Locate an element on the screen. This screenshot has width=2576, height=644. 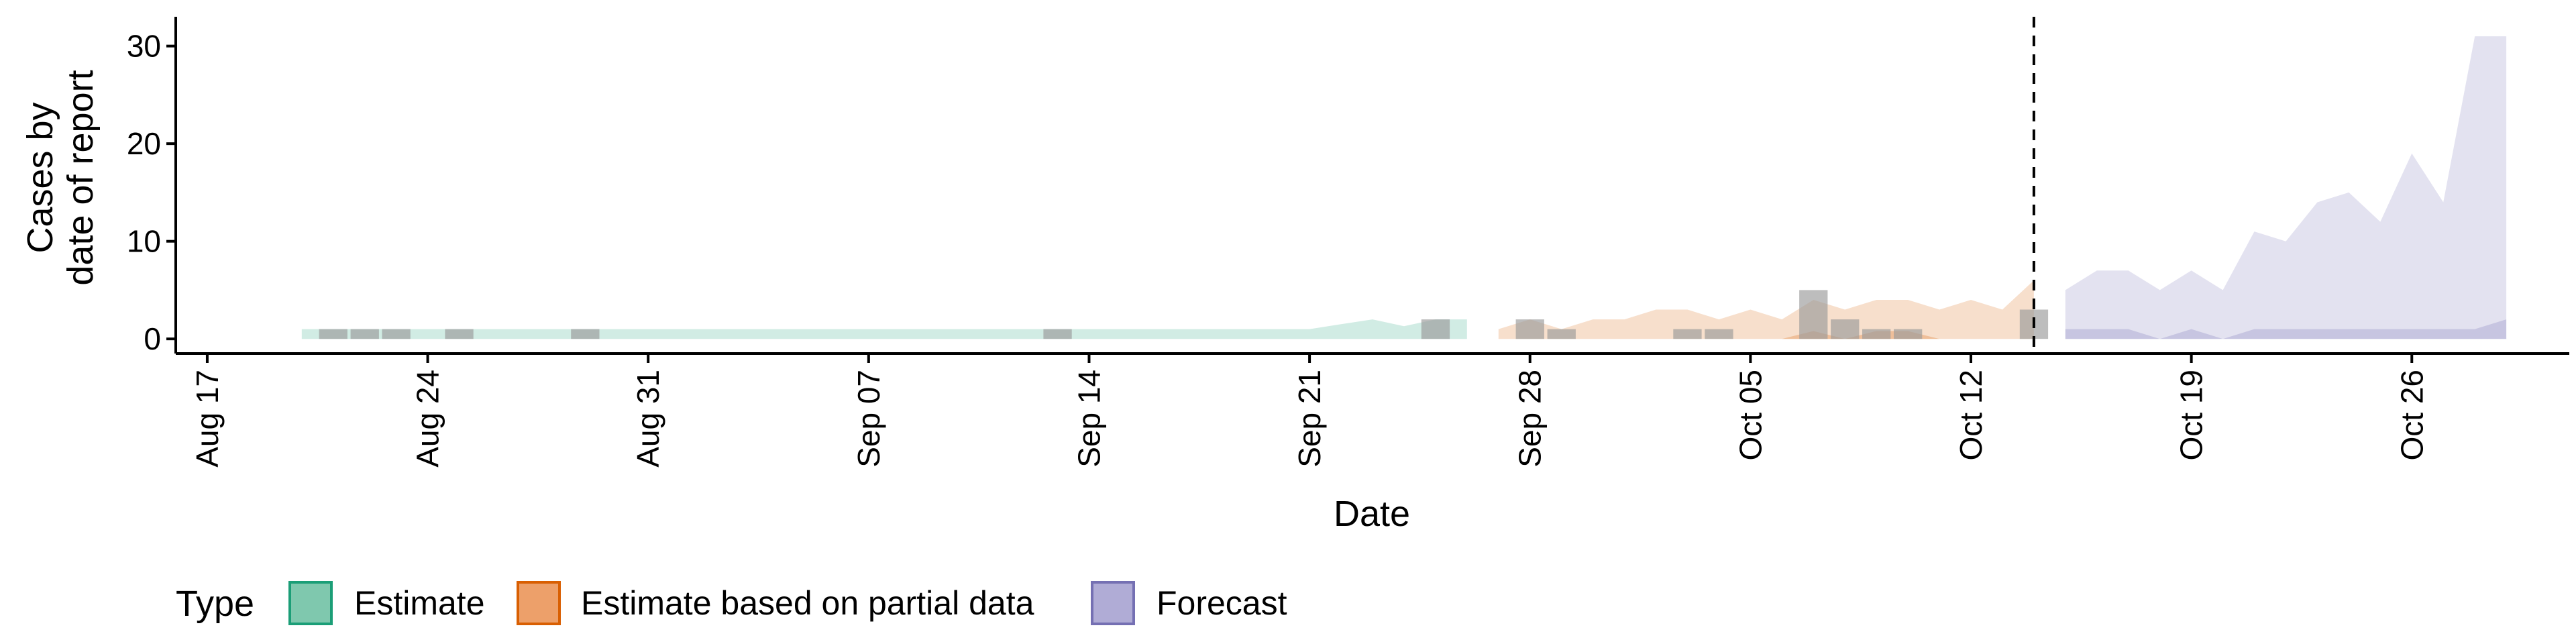
inner-band-forecast is located at coordinates (2286, 329).